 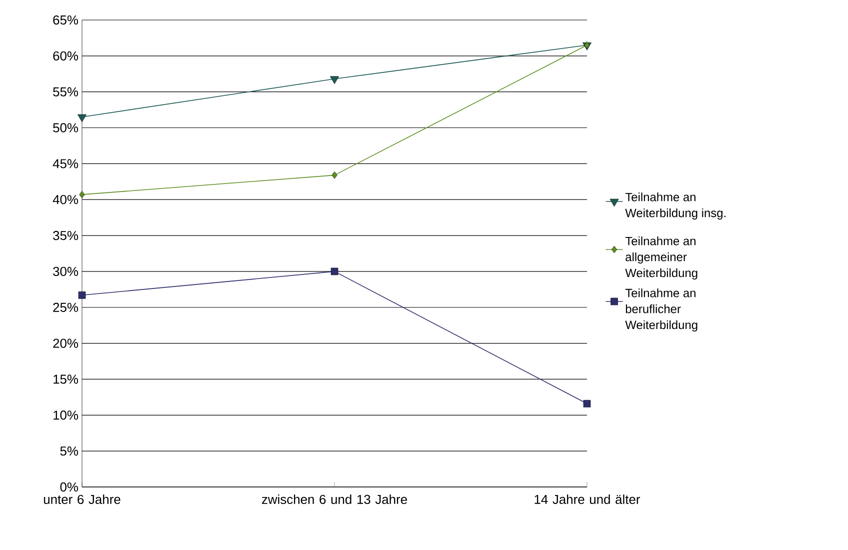 What do you see at coordinates (65, 91) in the screenshot?
I see `y-tick-label: 55%` at bounding box center [65, 91].